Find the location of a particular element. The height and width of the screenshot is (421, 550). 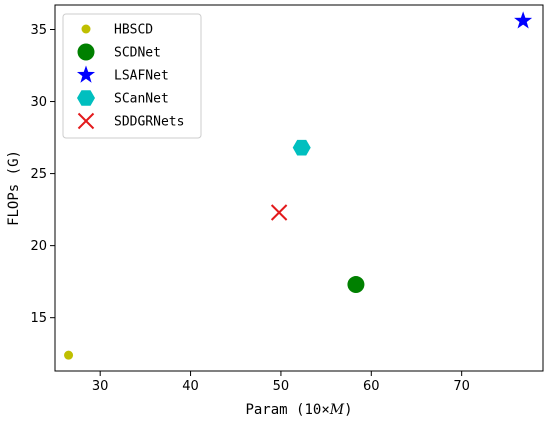

data-point-lsafnet is located at coordinates (523, 20).